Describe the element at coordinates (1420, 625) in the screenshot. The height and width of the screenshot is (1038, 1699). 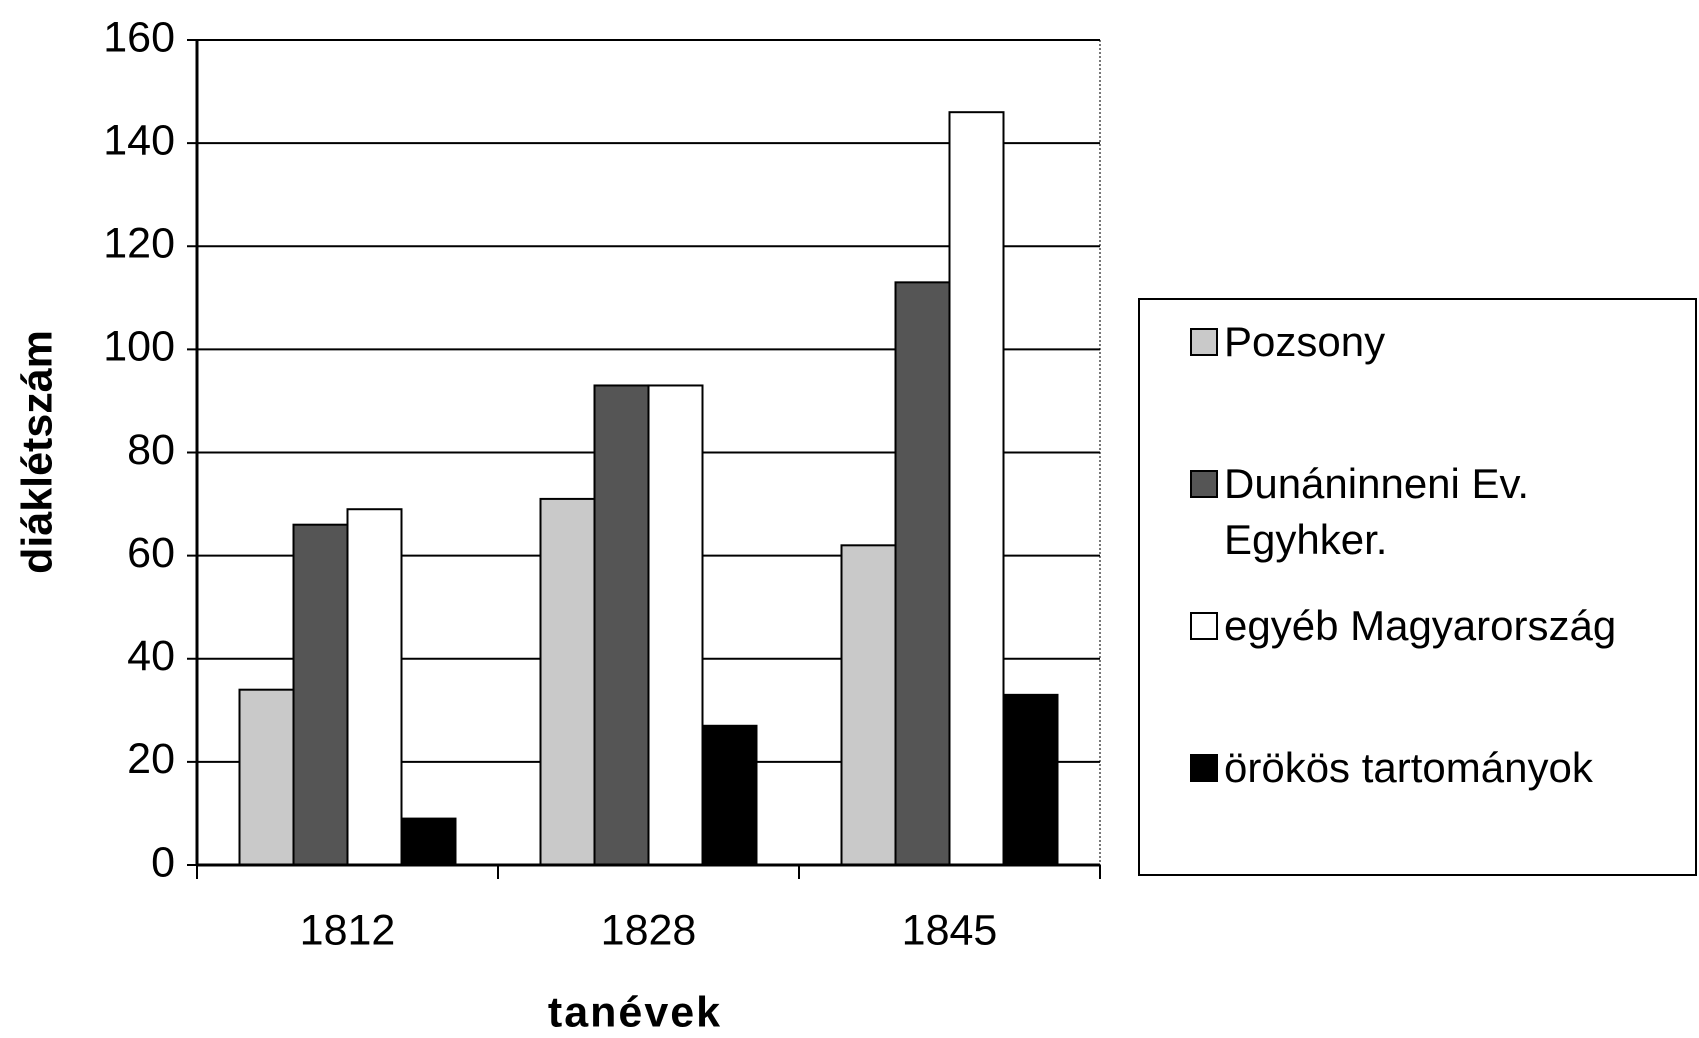
I see `legend-label: egyéb Magyarország` at that location.